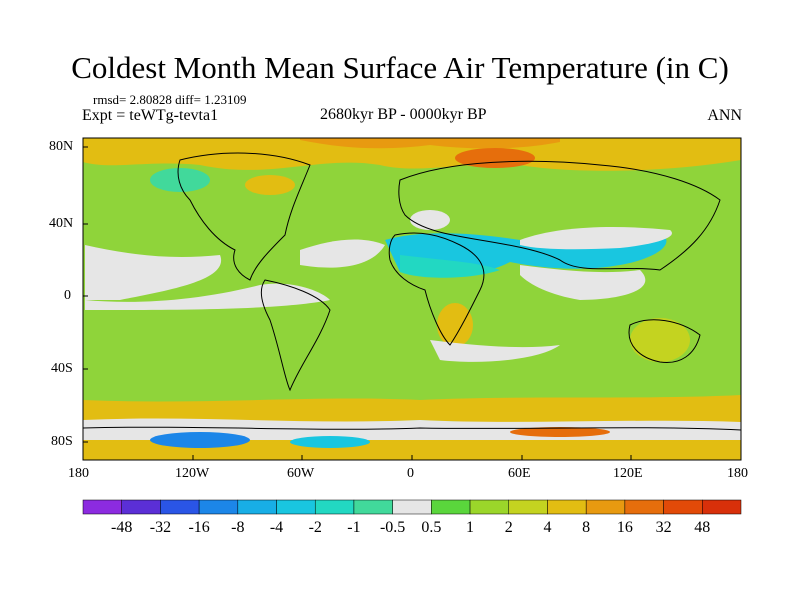 This screenshot has height=600, width=800. Describe the element at coordinates (586, 527) in the screenshot. I see `colorbar-label: 8` at that location.